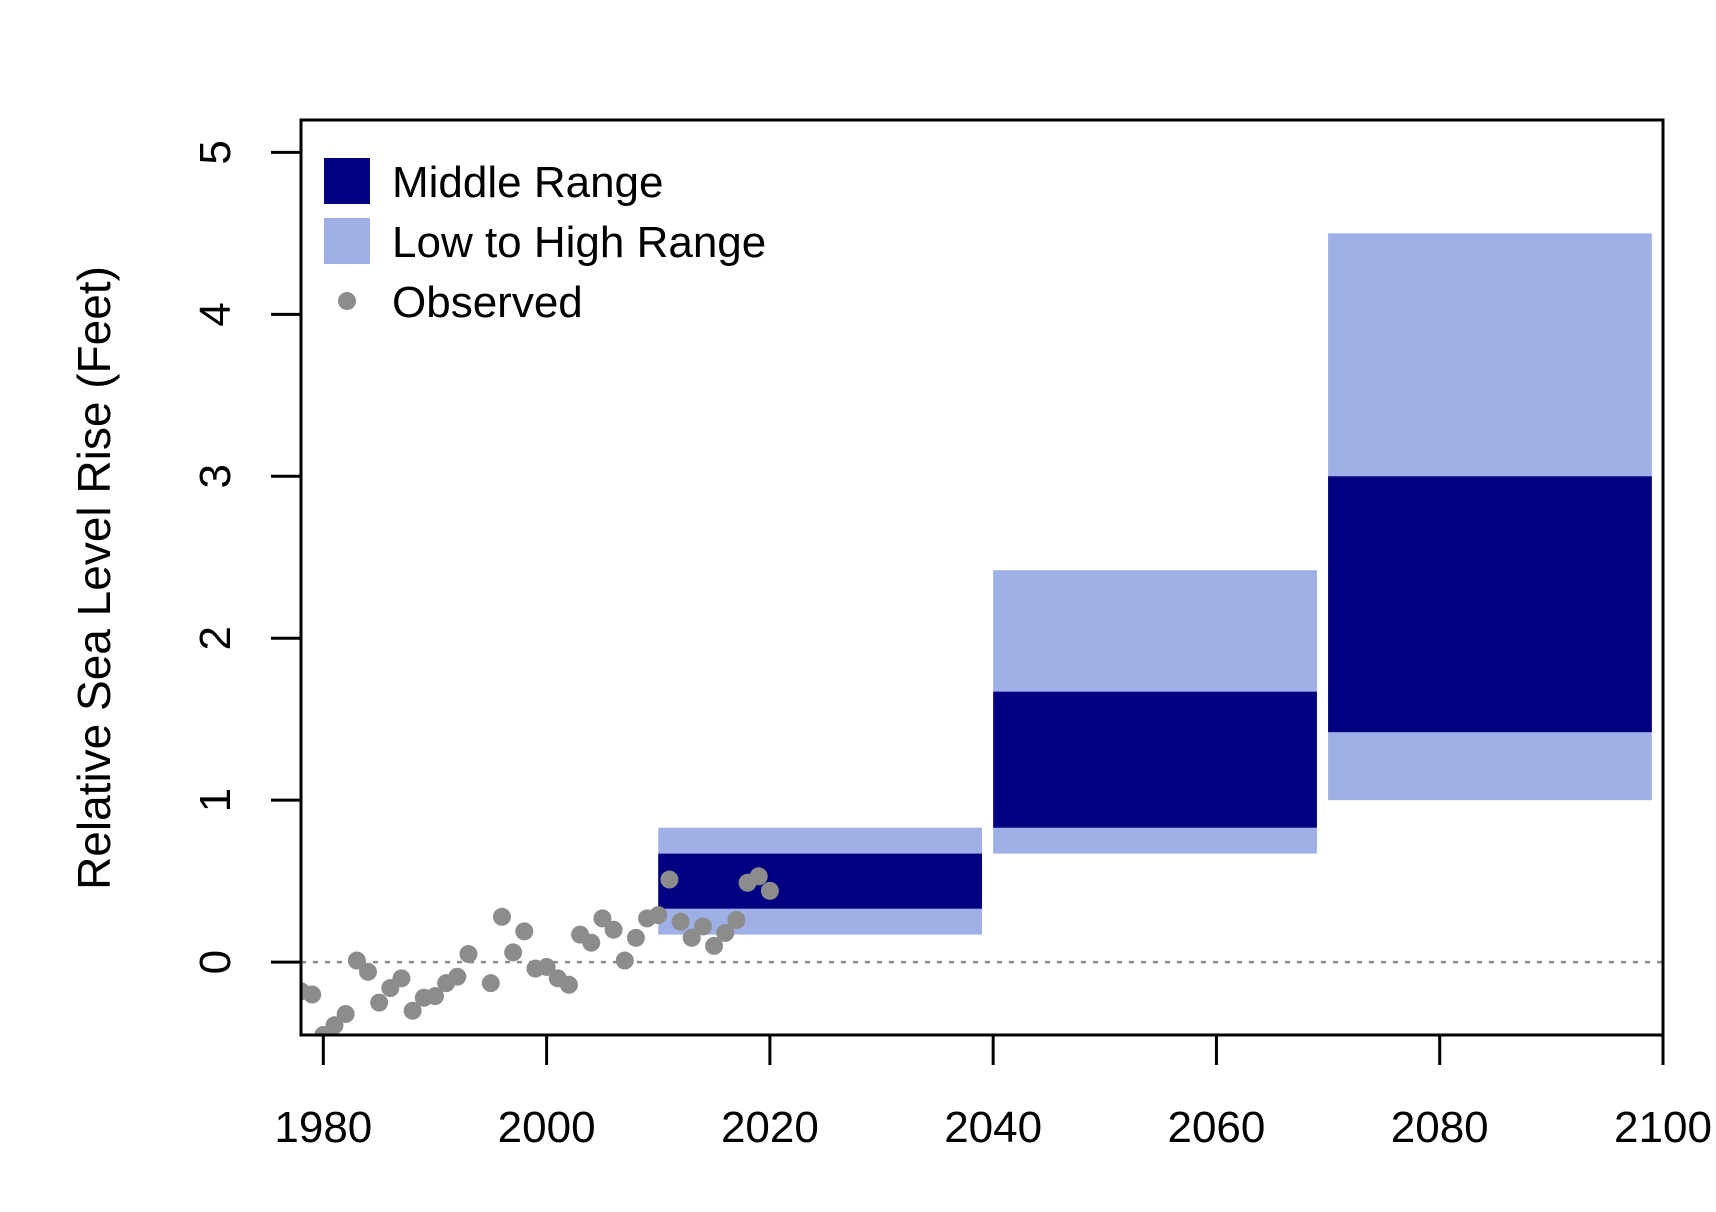 Image resolution: width=1716 pixels, height=1212 pixels. Describe the element at coordinates (702, 926) in the screenshot. I see `observed-point-2014` at that location.